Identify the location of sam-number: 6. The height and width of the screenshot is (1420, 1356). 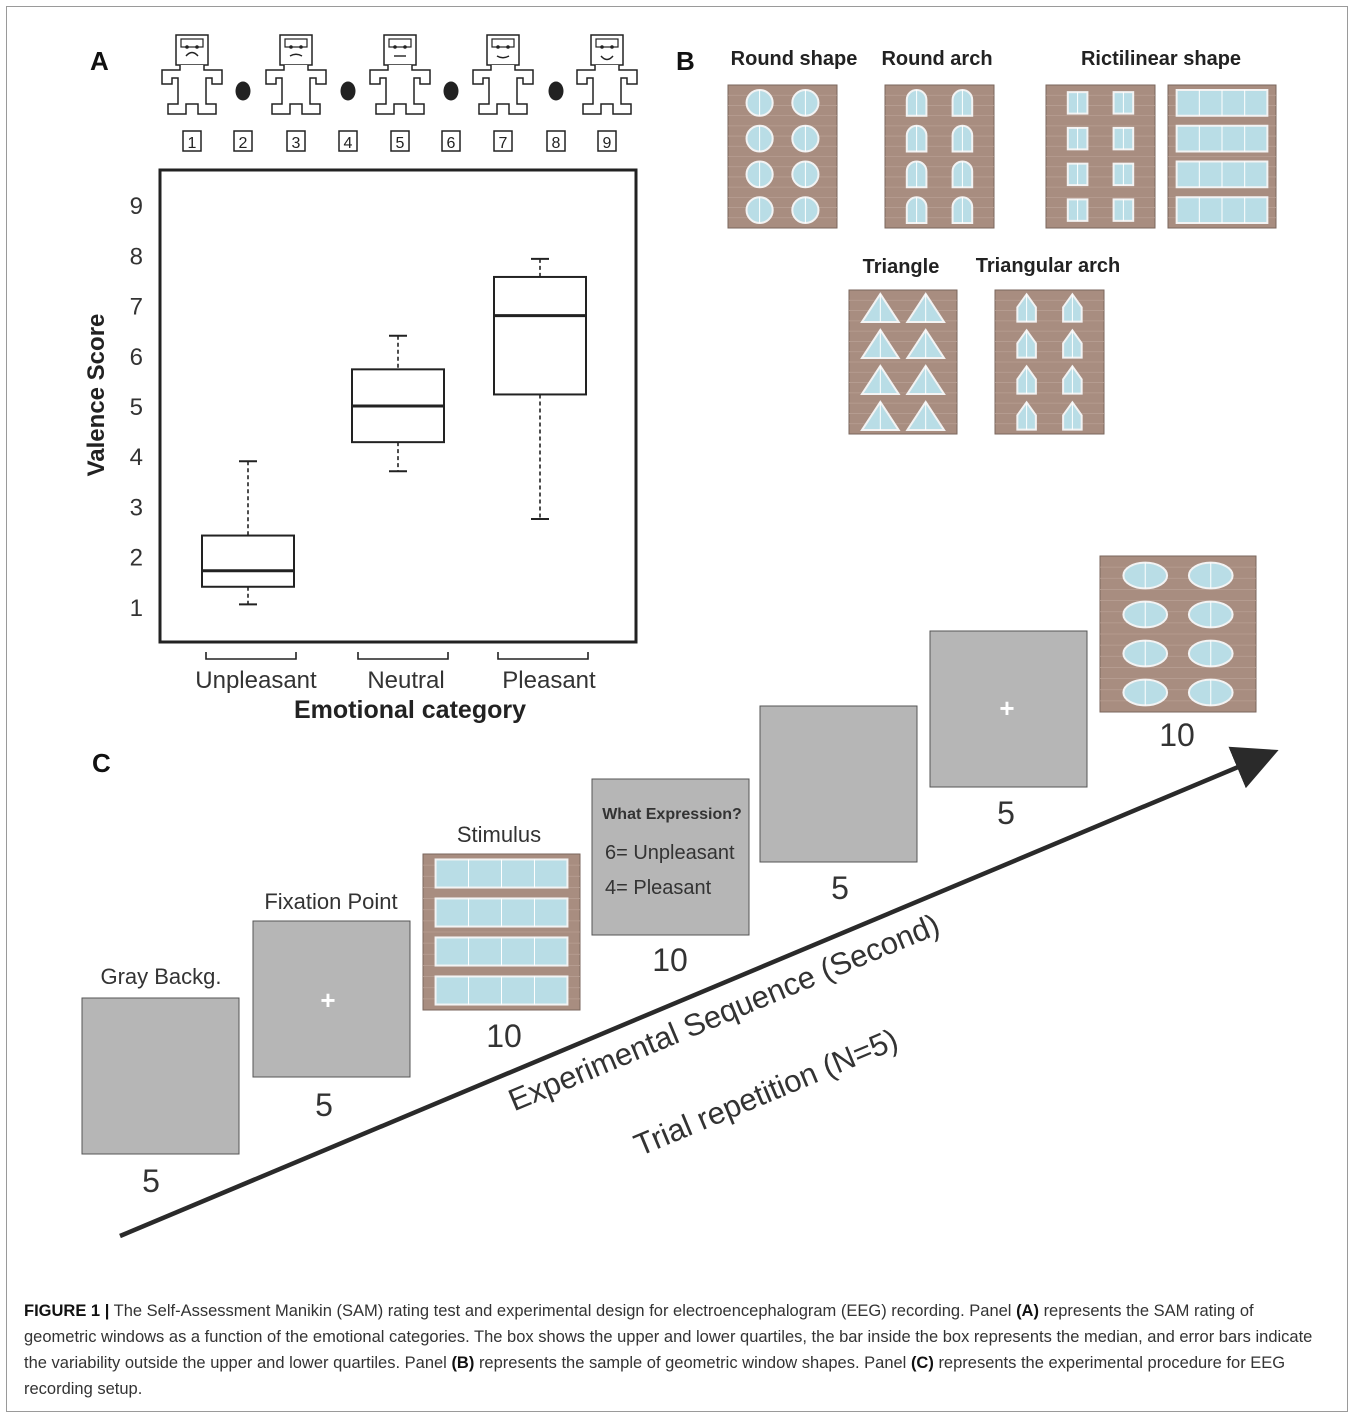
(451, 143).